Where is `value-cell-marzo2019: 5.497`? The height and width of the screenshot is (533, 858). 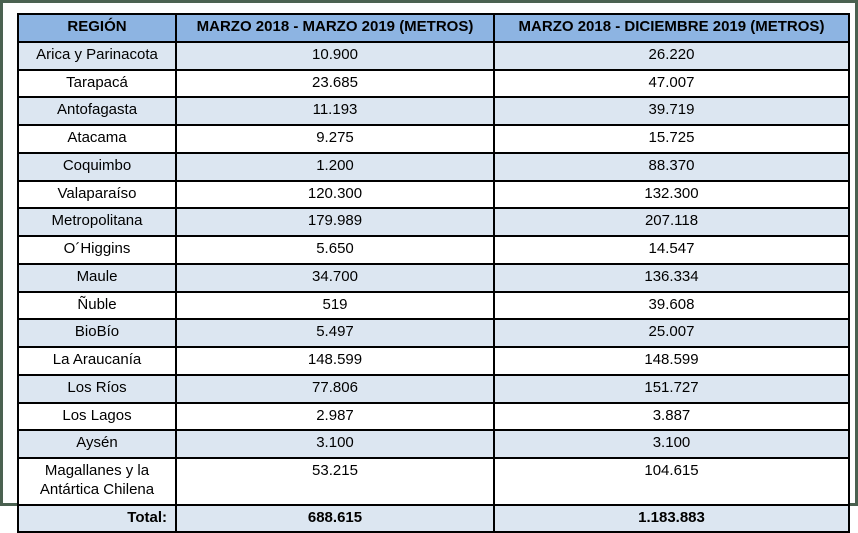
value-cell-marzo2019: 5.497 is located at coordinates (335, 333).